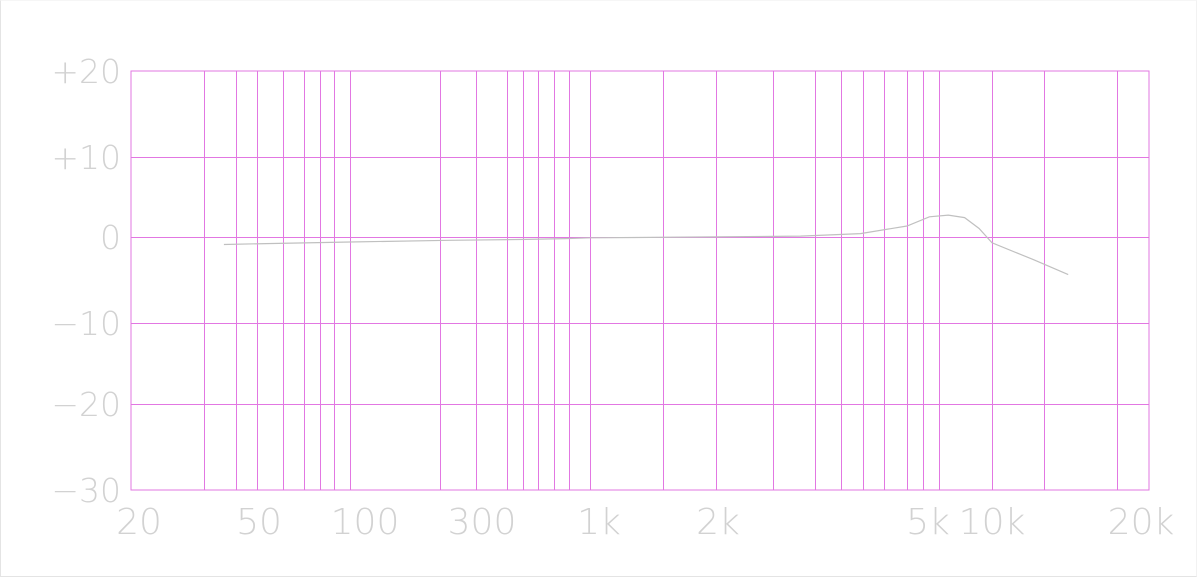 This screenshot has height=578, width=1197. Describe the element at coordinates (86, 323) in the screenshot. I see `y-tick-label: −10` at that location.